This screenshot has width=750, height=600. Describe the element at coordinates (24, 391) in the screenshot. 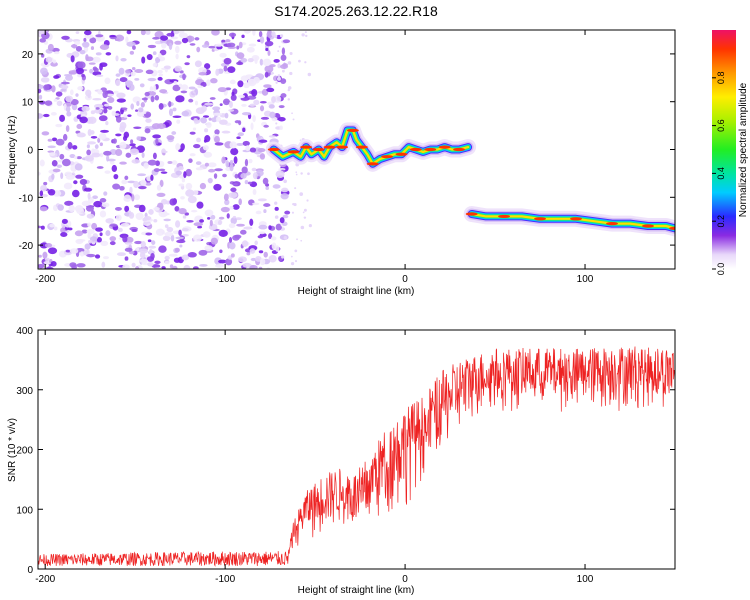

I see `y-tick-label: 300` at that location.